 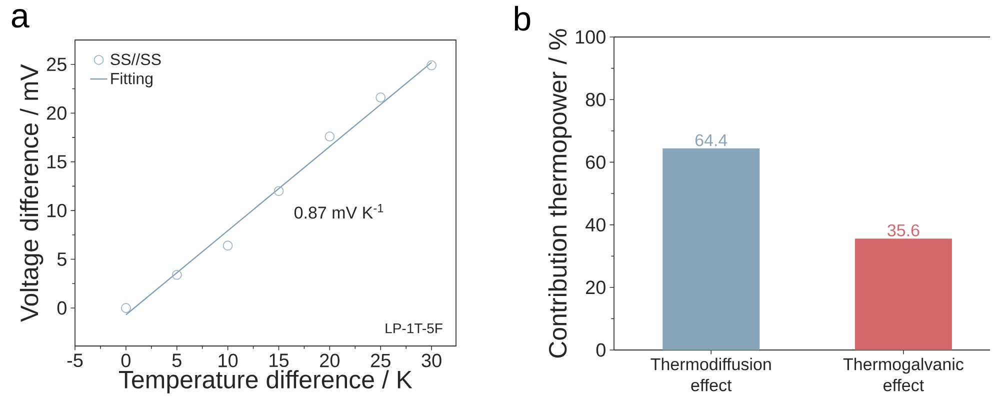 I want to click on y-tick-label: 40, so click(x=596, y=225).